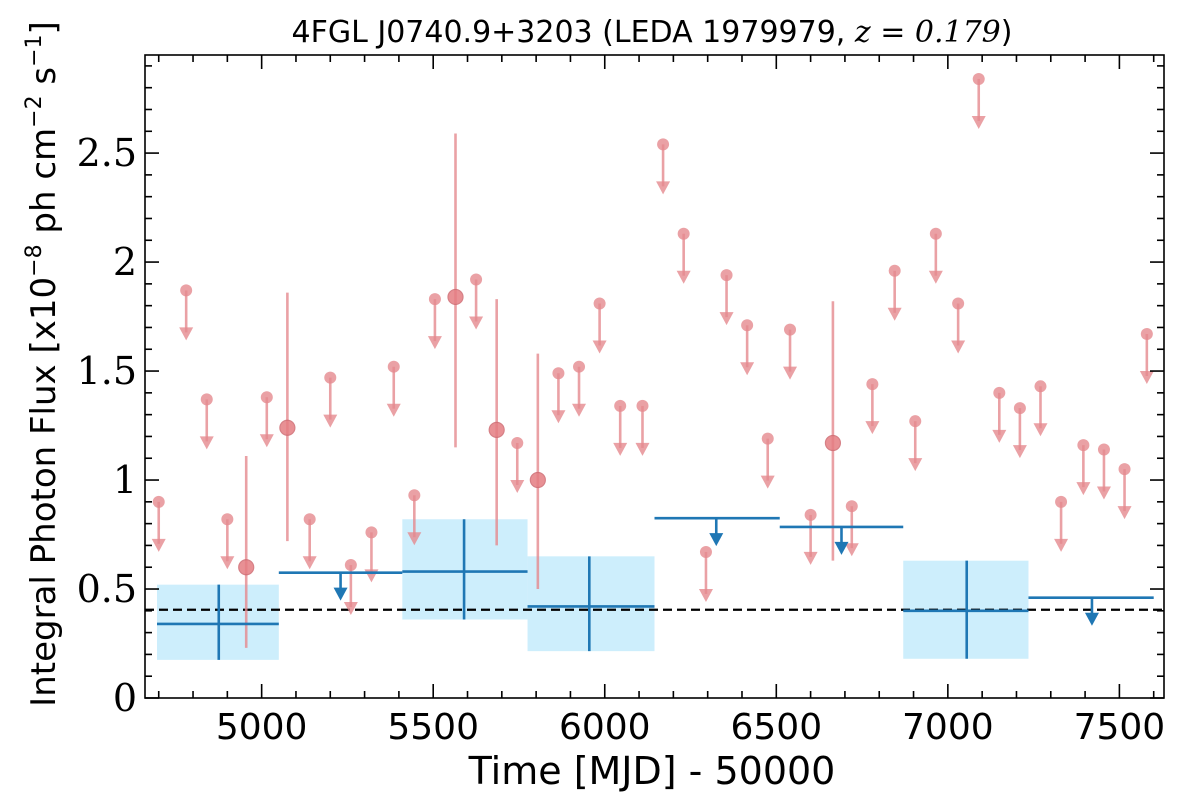 This screenshot has width=1200, height=800. I want to click on chart-title-close: ), so click(1007, 32).